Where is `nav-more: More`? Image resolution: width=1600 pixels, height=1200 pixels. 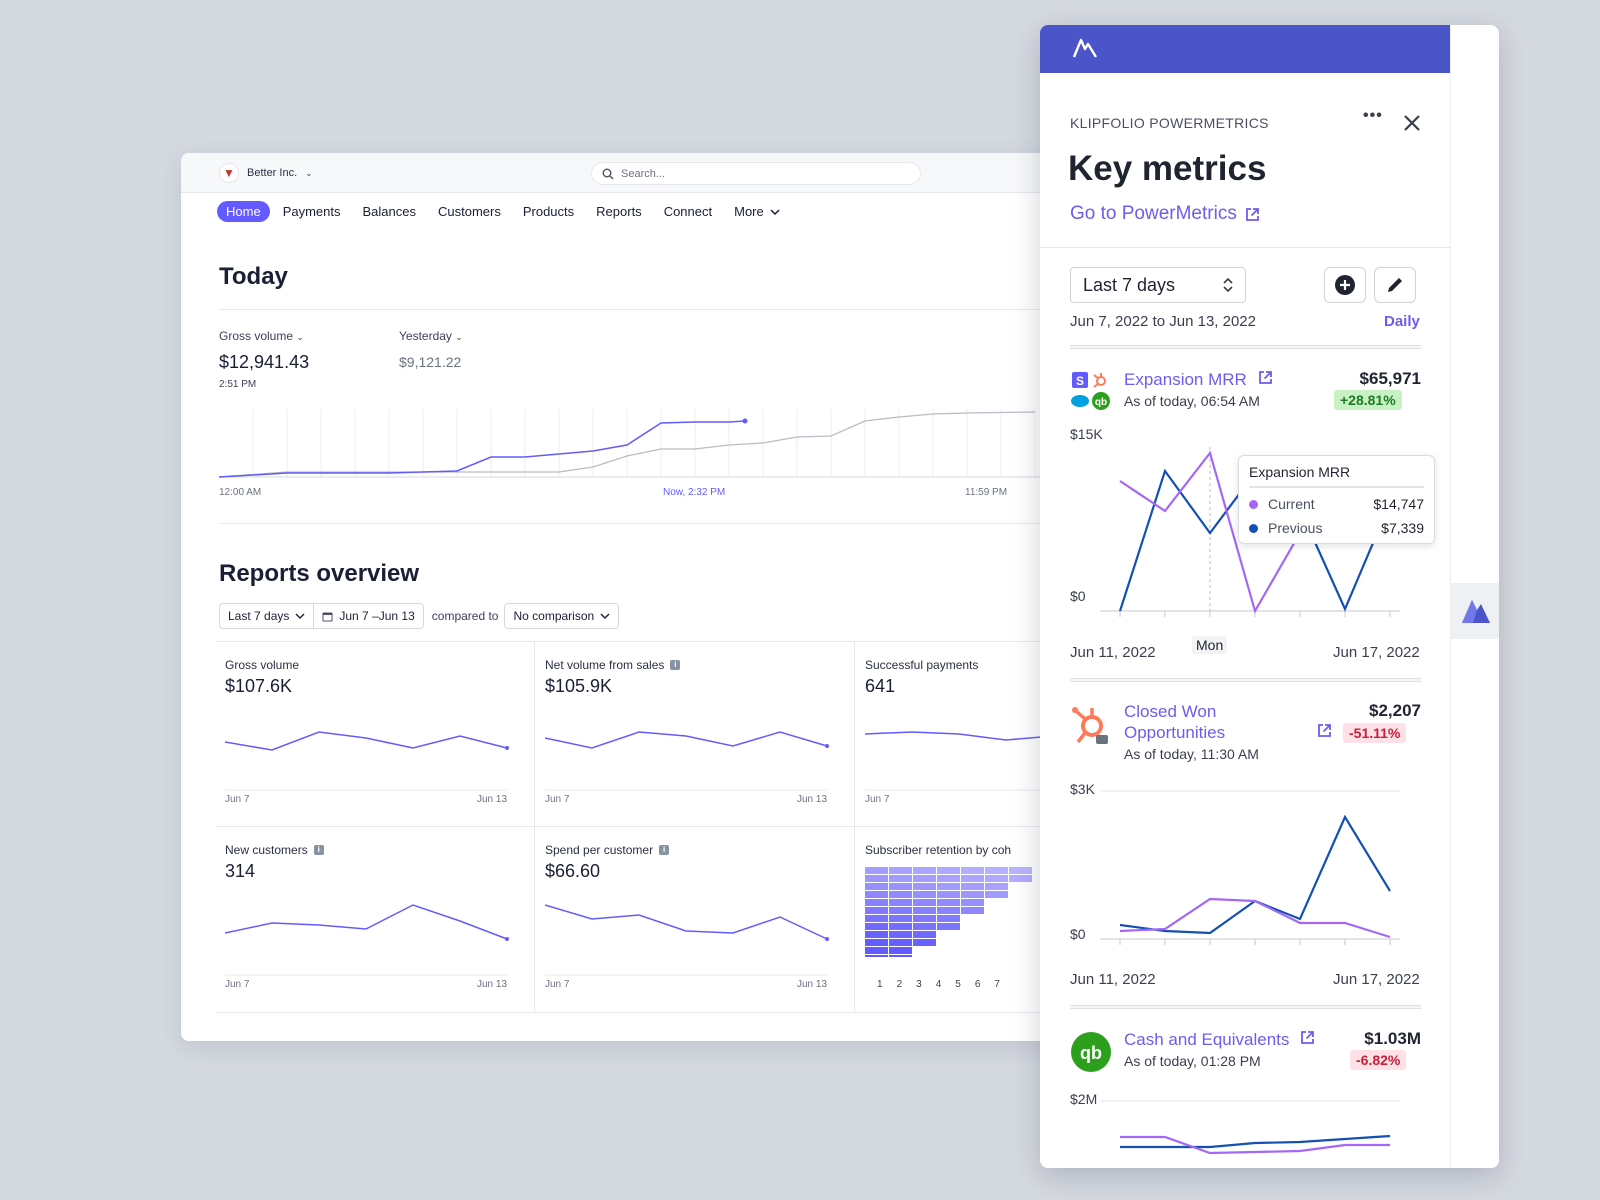
nav-more: More is located at coordinates (757, 211).